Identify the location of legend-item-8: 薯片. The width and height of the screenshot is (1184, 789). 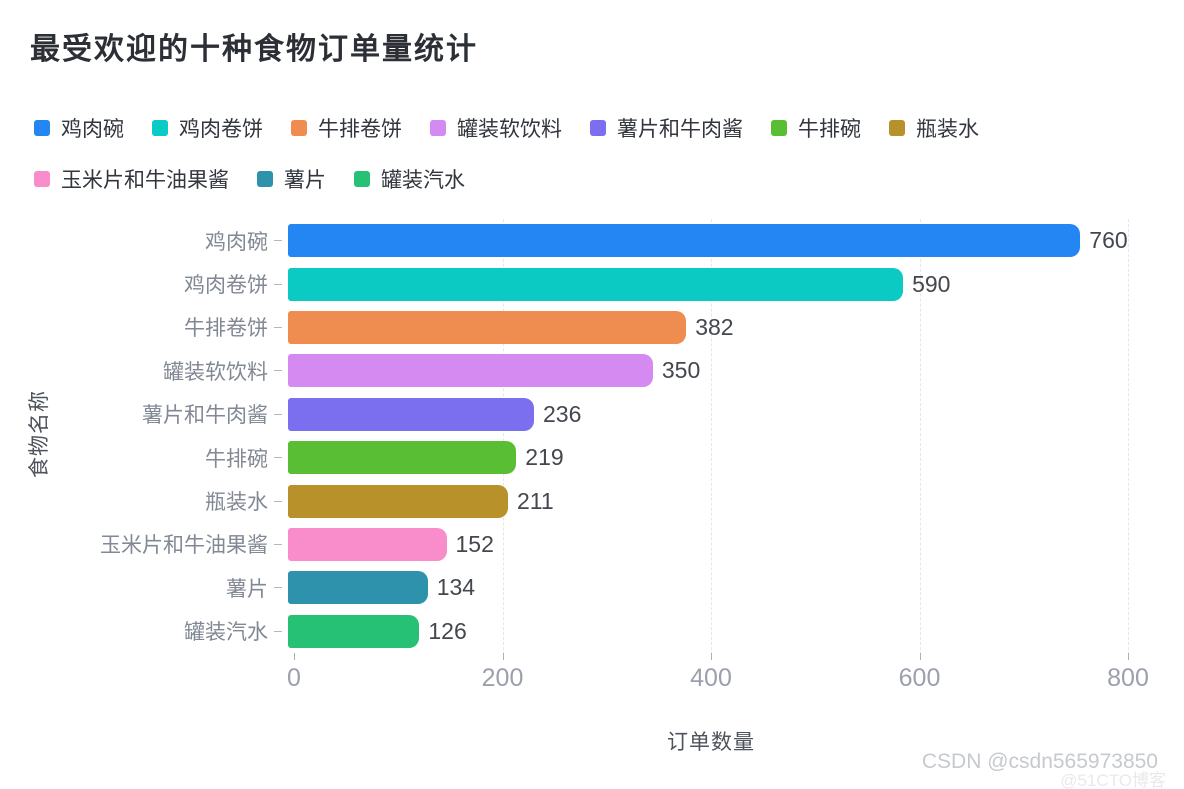
(291, 179).